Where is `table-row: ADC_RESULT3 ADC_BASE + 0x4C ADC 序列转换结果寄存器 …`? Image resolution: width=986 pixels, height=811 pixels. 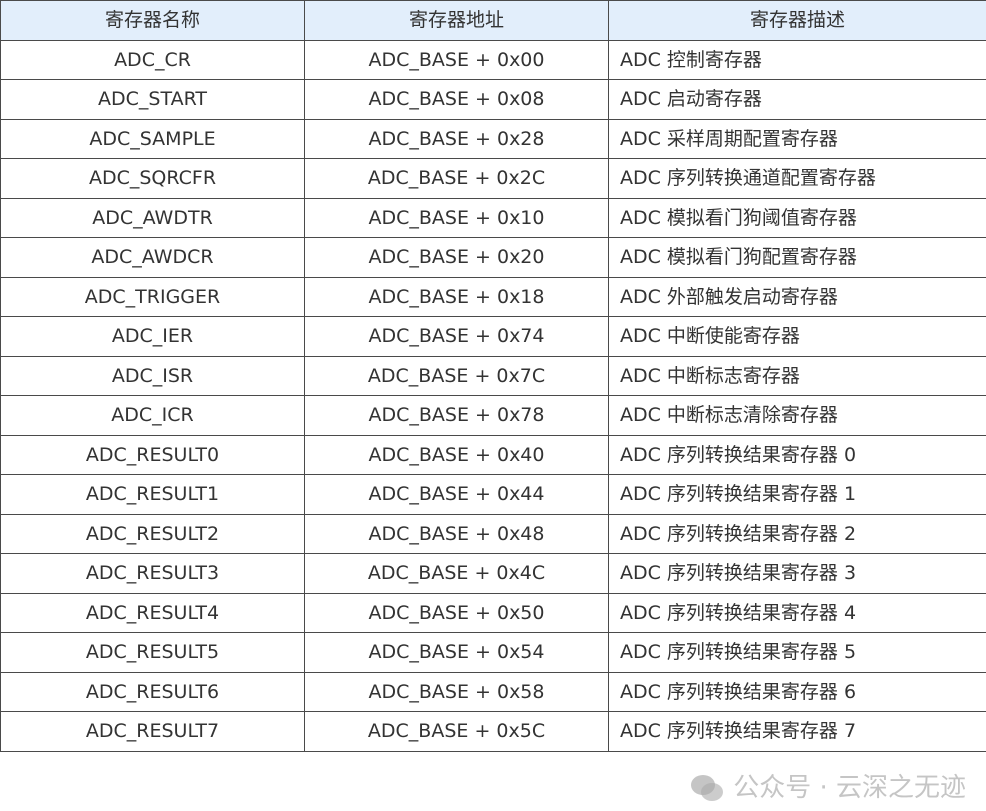
table-row: ADC_RESULT3 ADC_BASE + 0x4C ADC 序列转换结果寄存器 … is located at coordinates (493, 573).